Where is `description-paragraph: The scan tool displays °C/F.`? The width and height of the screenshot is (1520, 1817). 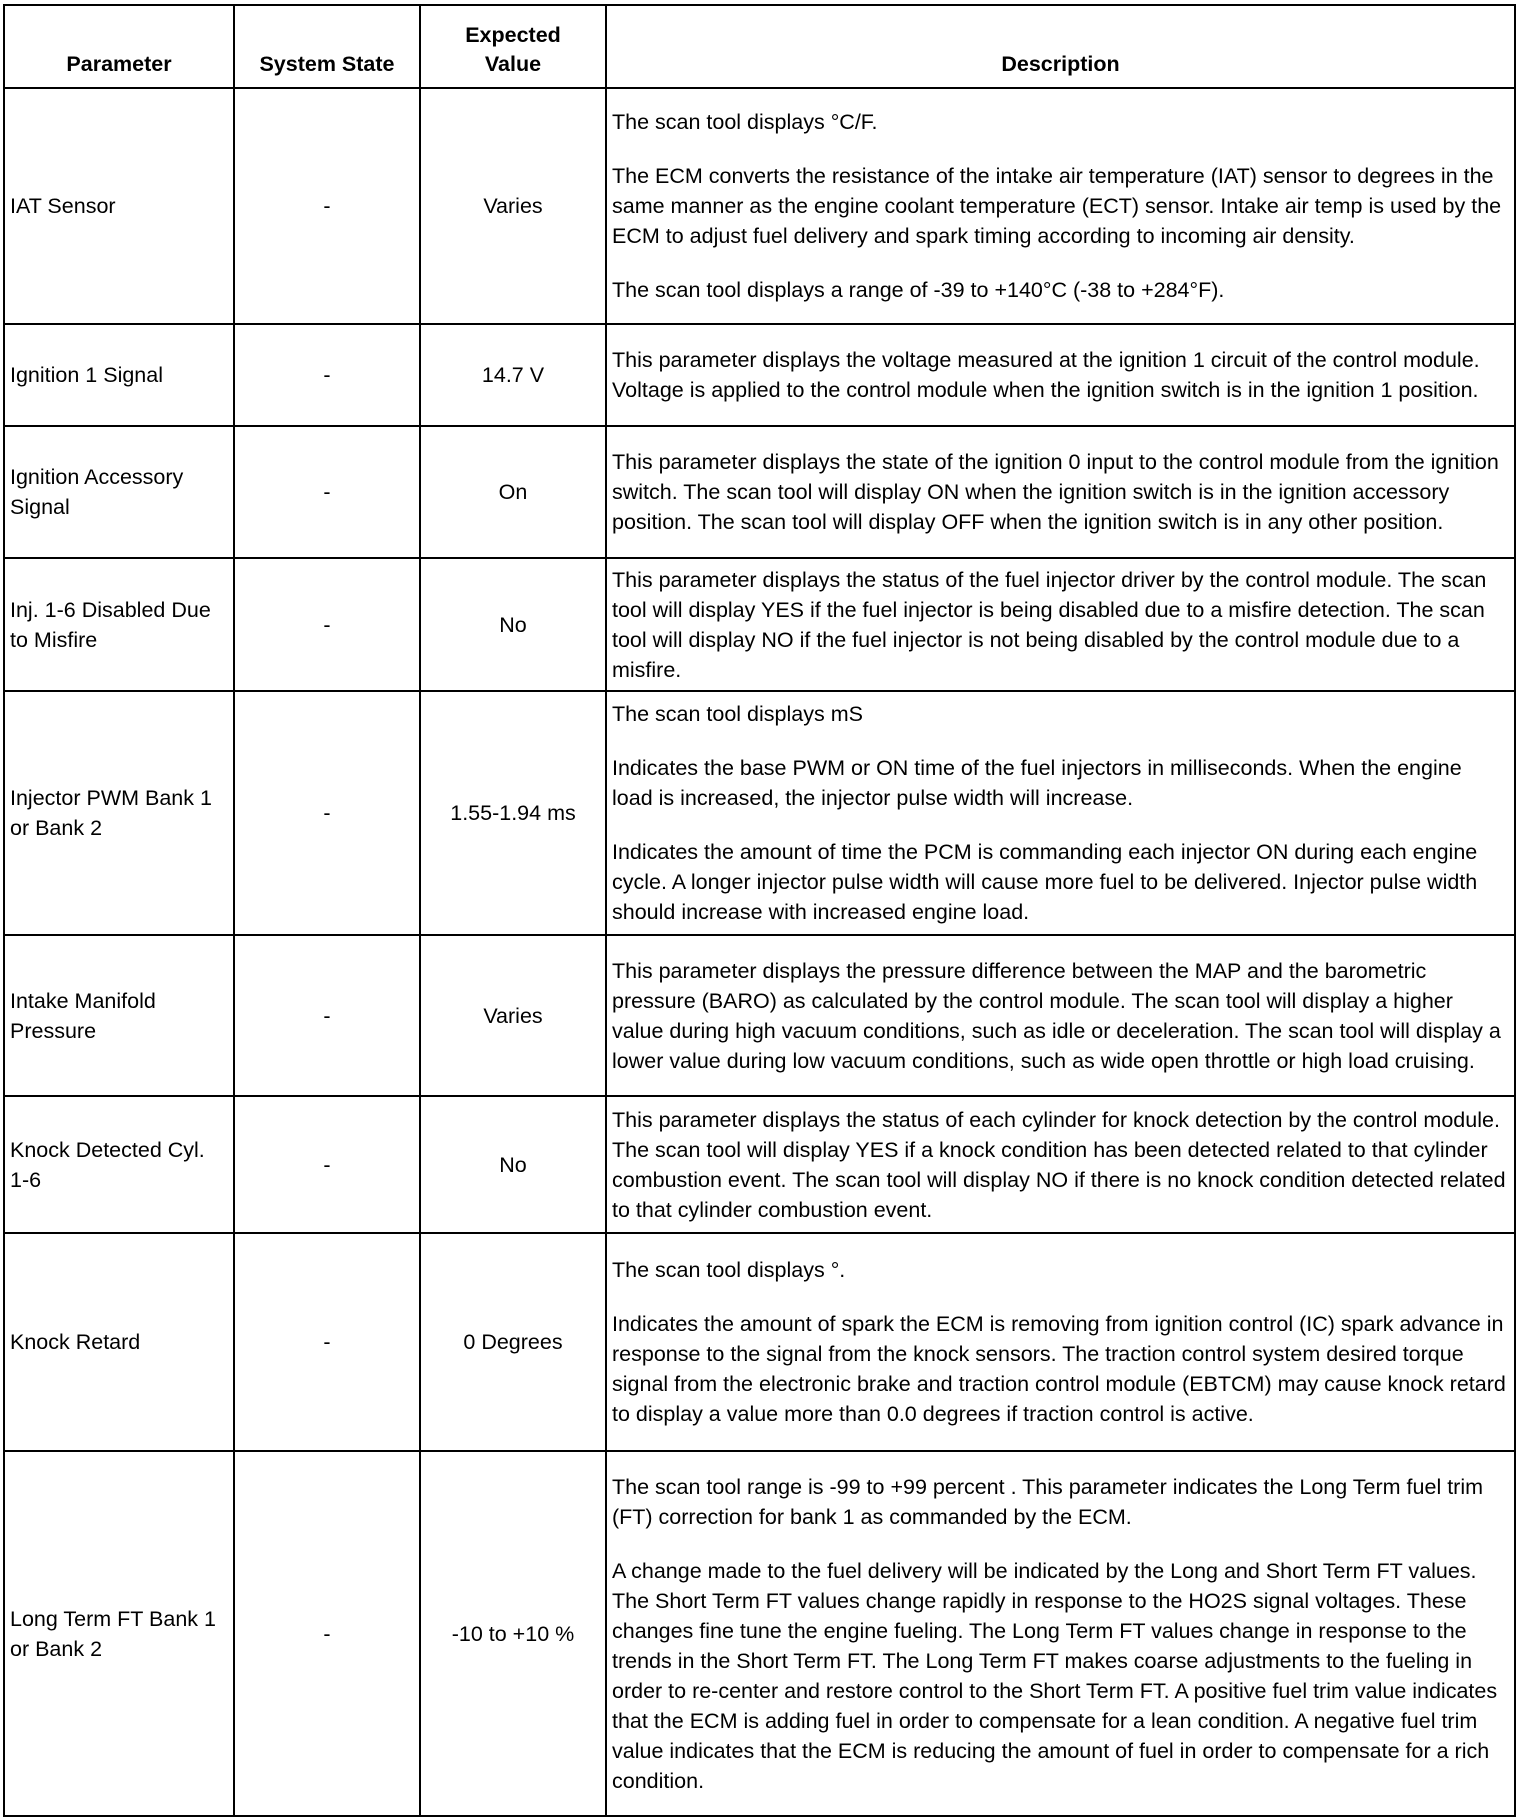 description-paragraph: The scan tool displays °C/F. is located at coordinates (745, 122).